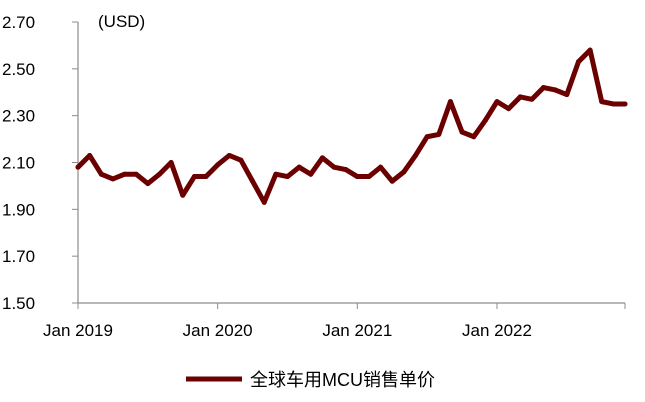 Image resolution: width=645 pixels, height=402 pixels. I want to click on x-tick-label: Jan 2020, so click(218, 330).